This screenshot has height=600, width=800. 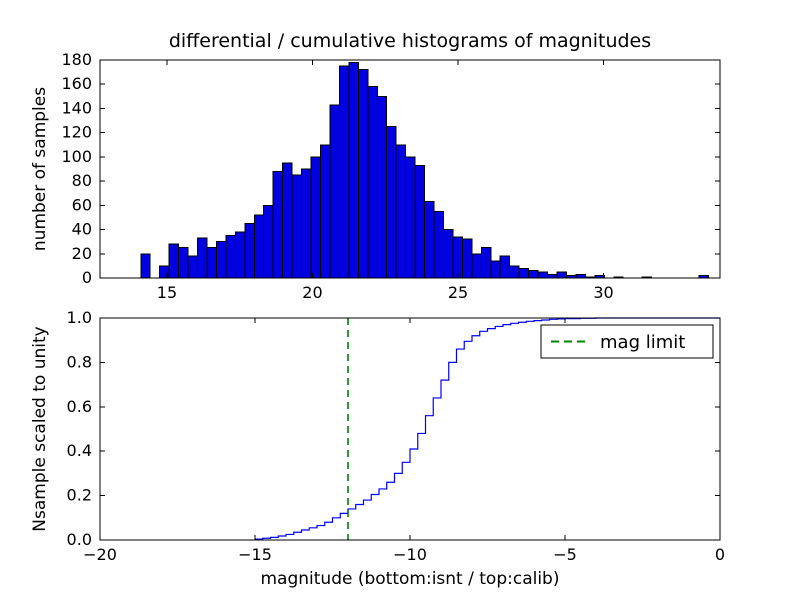 What do you see at coordinates (76, 132) in the screenshot?
I see `y-tick-label: 120` at bounding box center [76, 132].